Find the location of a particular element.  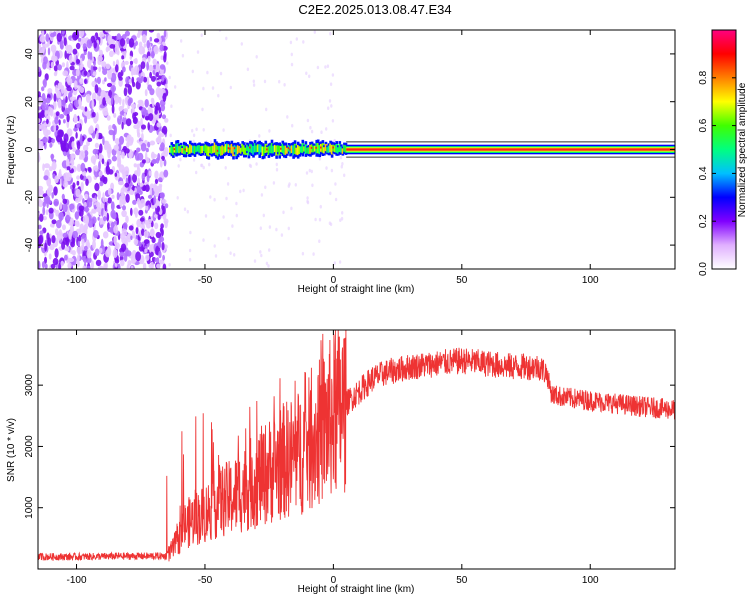

snr-y-tick-label: 3000 is located at coordinates (29, 385).